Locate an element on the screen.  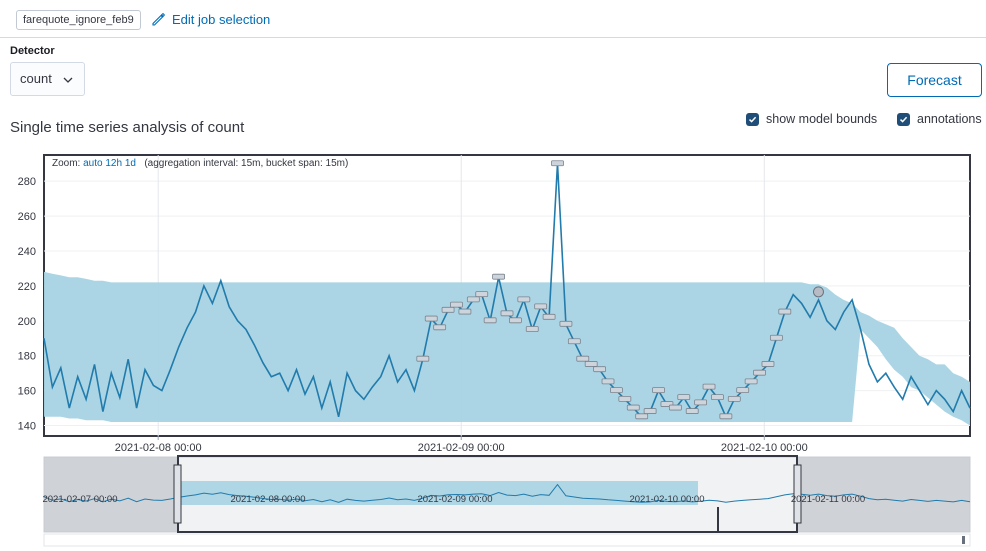
context-tick-label: 2021-02-08 00:00 is located at coordinates (267, 499).